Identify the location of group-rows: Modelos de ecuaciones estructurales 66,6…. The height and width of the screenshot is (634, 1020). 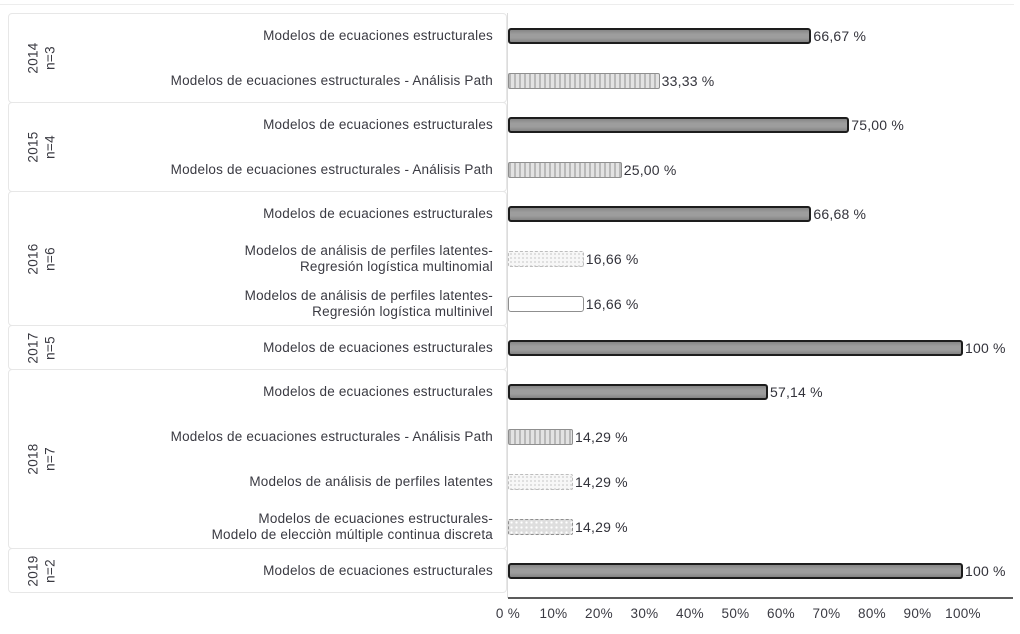
(510, 58).